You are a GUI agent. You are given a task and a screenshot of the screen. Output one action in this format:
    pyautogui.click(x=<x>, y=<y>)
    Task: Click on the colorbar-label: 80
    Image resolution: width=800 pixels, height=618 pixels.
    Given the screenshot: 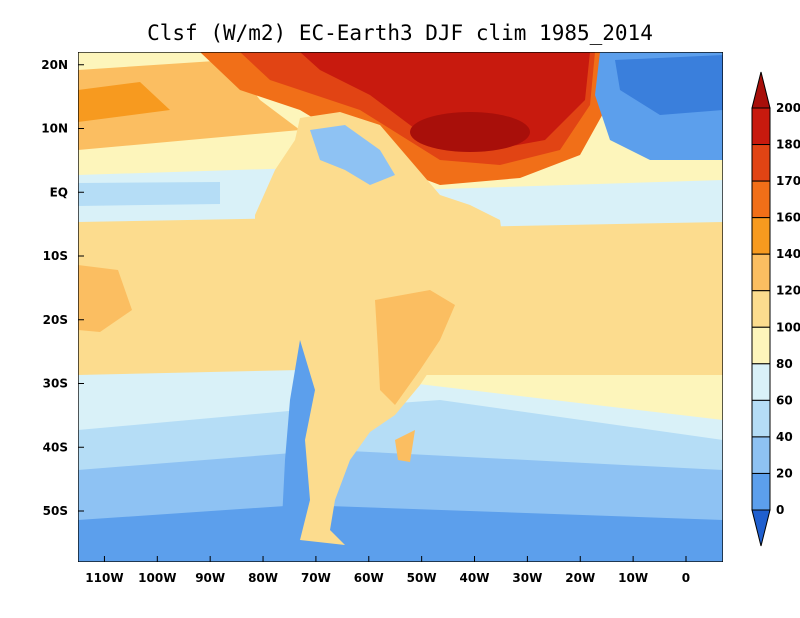 What is the action you would take?
    pyautogui.click(x=784, y=364)
    